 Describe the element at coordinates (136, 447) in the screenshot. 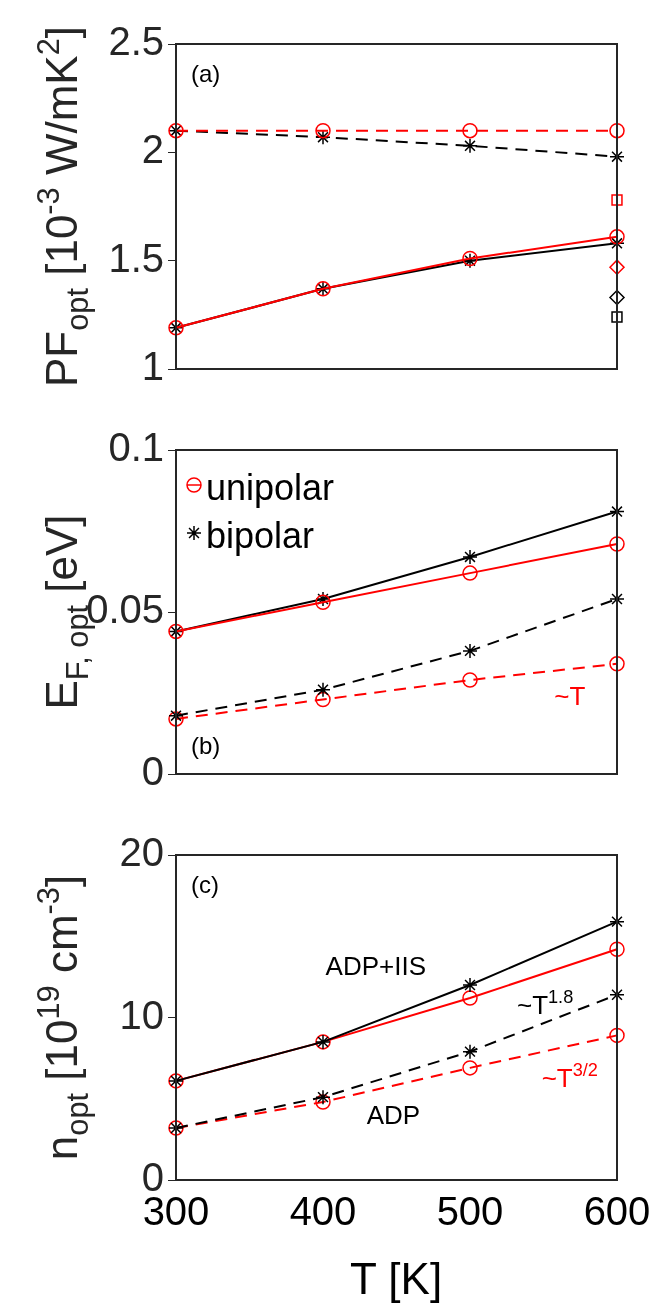

I see `y-tick-label: 0.1` at that location.